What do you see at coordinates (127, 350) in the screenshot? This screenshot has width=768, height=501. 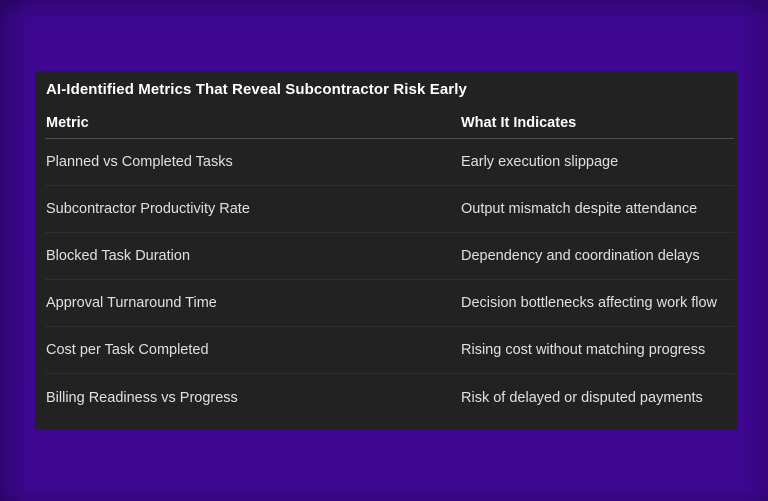 I see `metric-cell: Cost per Task Completed` at bounding box center [127, 350].